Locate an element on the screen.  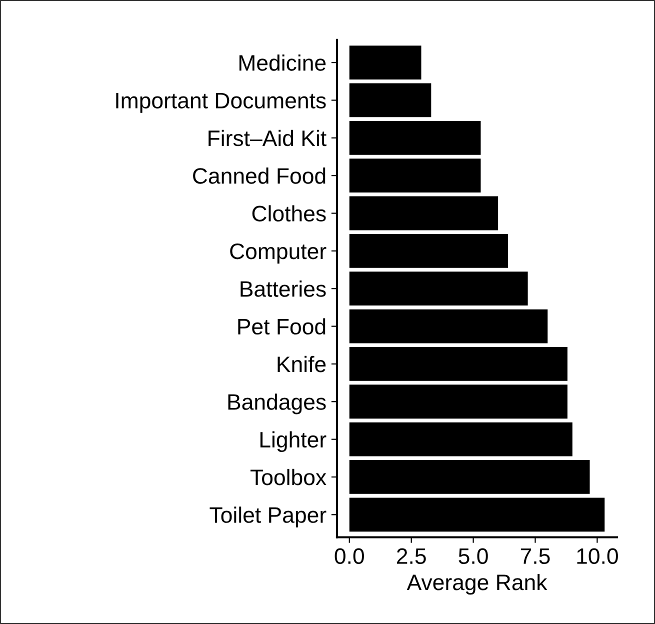
x-tick-label: 7.5 is located at coordinates (535, 556).